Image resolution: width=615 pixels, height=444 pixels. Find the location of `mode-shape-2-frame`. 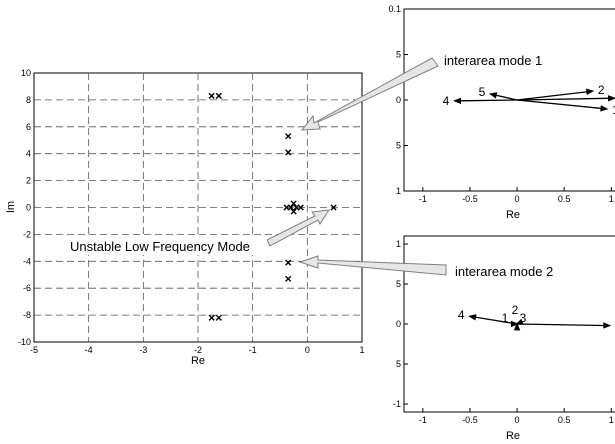

mode-shape-2-frame is located at coordinates (509, 324).